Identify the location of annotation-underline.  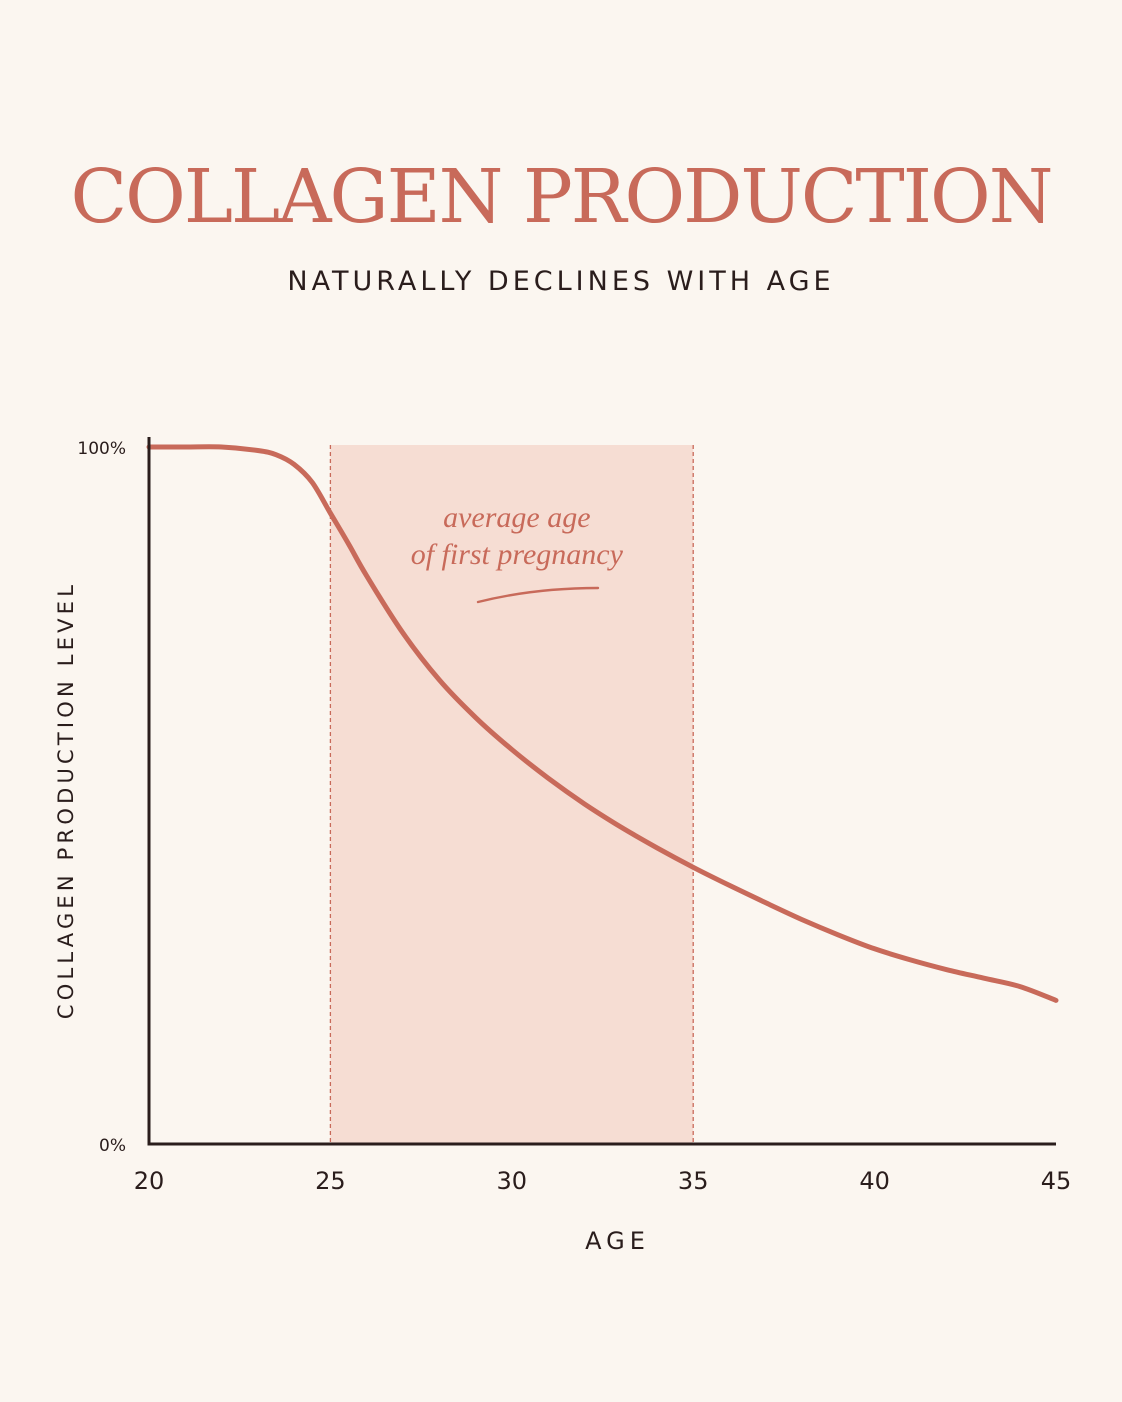
(538, 595).